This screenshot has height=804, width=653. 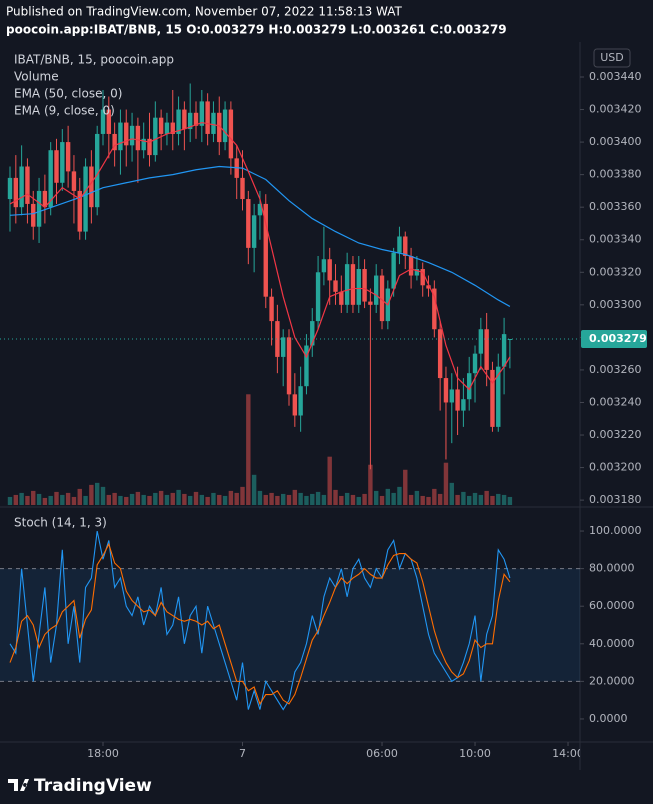 What do you see at coordinates (615, 369) in the screenshot?
I see `y-tick-label: 0.003260` at bounding box center [615, 369].